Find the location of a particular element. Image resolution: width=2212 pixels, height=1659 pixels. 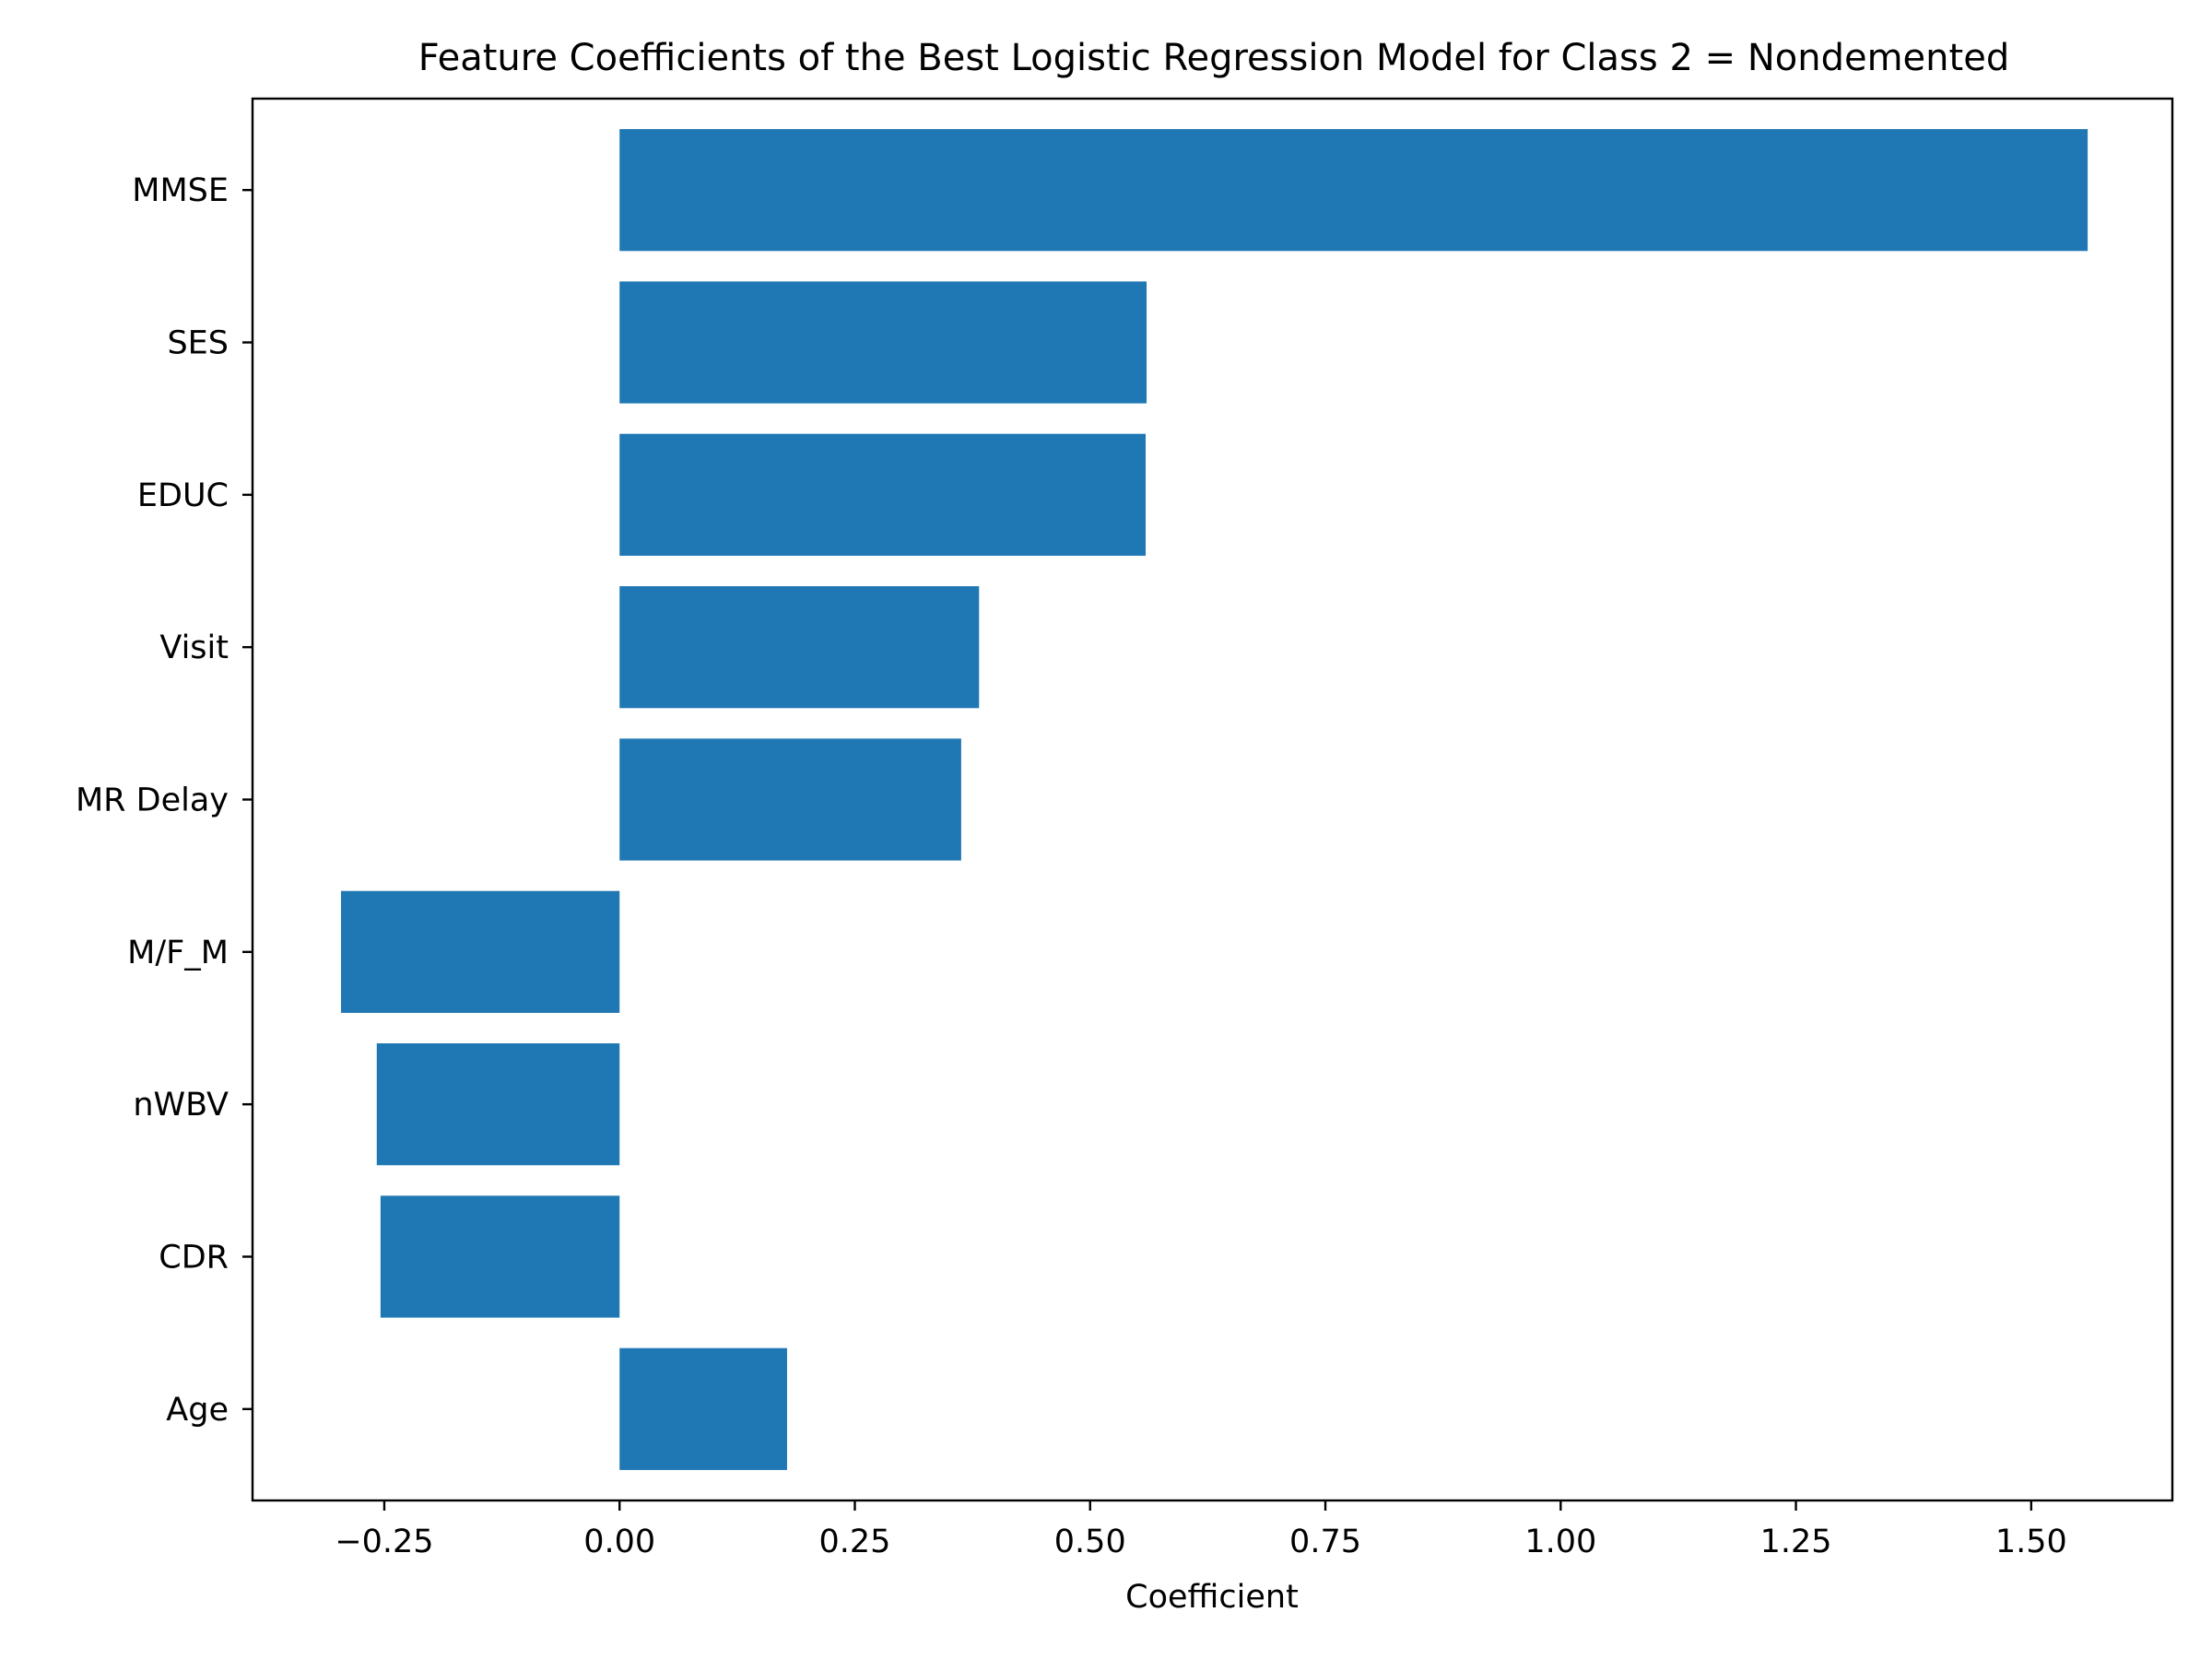

y-tick-label: MR Delay is located at coordinates (152, 800).